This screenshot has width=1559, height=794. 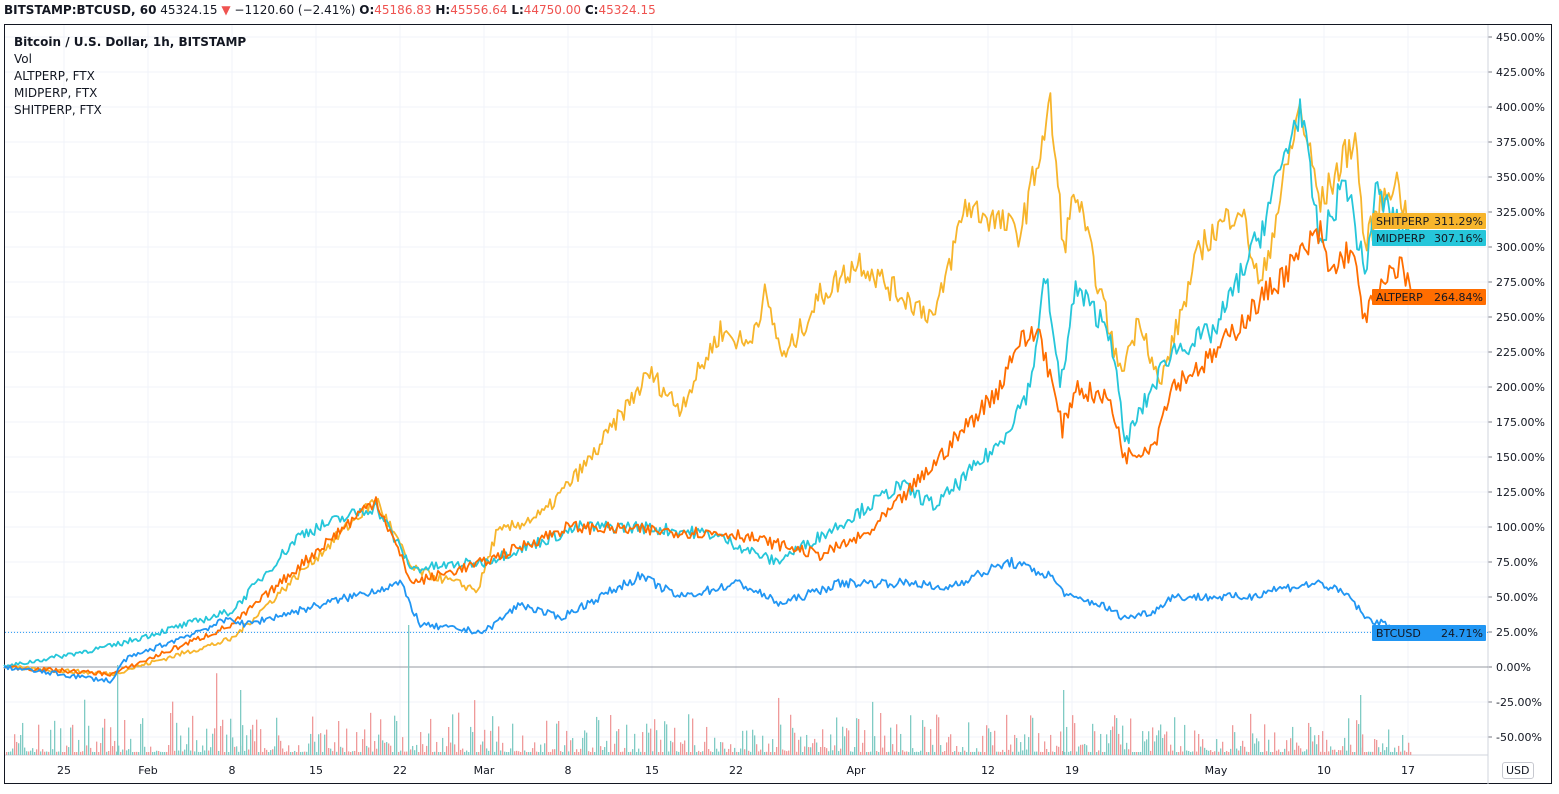 What do you see at coordinates (56, 93) in the screenshot?
I see `legend-midperp: MIDPERP, FTX` at bounding box center [56, 93].